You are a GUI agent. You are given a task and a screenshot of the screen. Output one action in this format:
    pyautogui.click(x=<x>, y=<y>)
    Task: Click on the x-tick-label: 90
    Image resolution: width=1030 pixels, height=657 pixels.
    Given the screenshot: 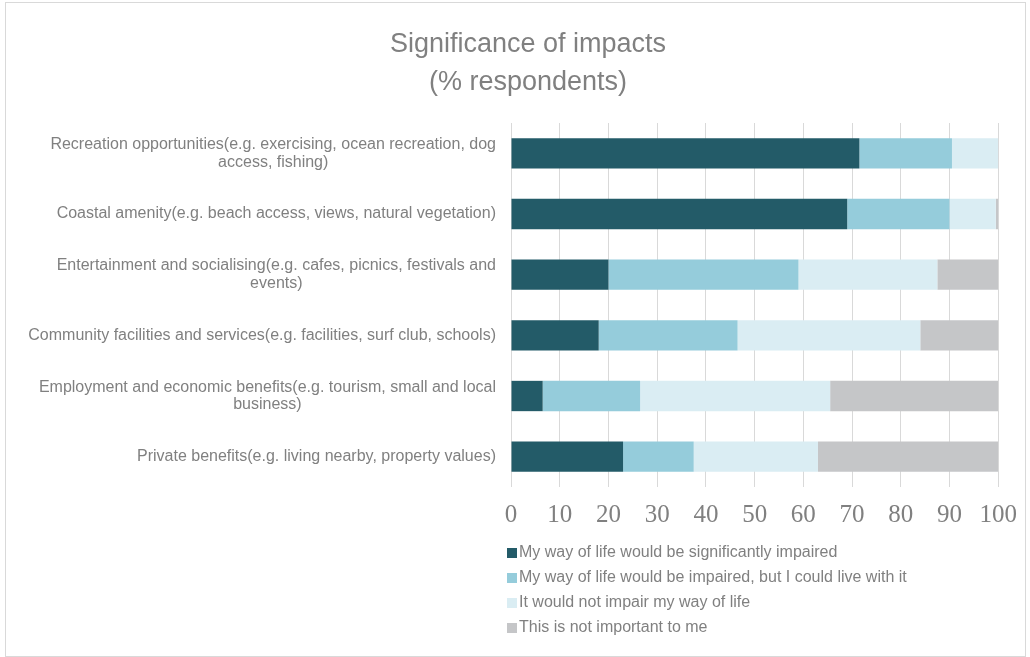 What is the action you would take?
    pyautogui.click(x=950, y=513)
    